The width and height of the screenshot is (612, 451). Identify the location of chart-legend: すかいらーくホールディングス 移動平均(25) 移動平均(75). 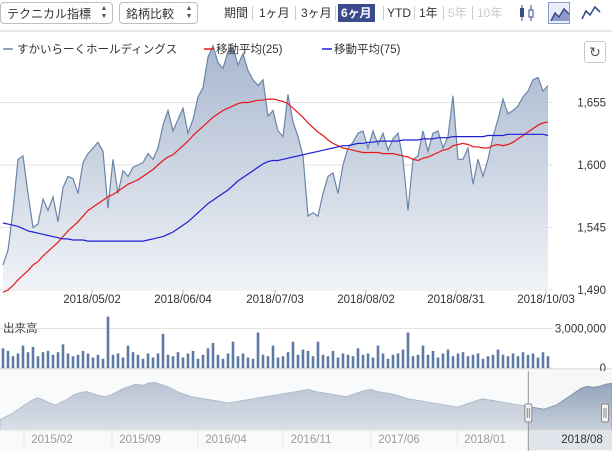
(202, 49).